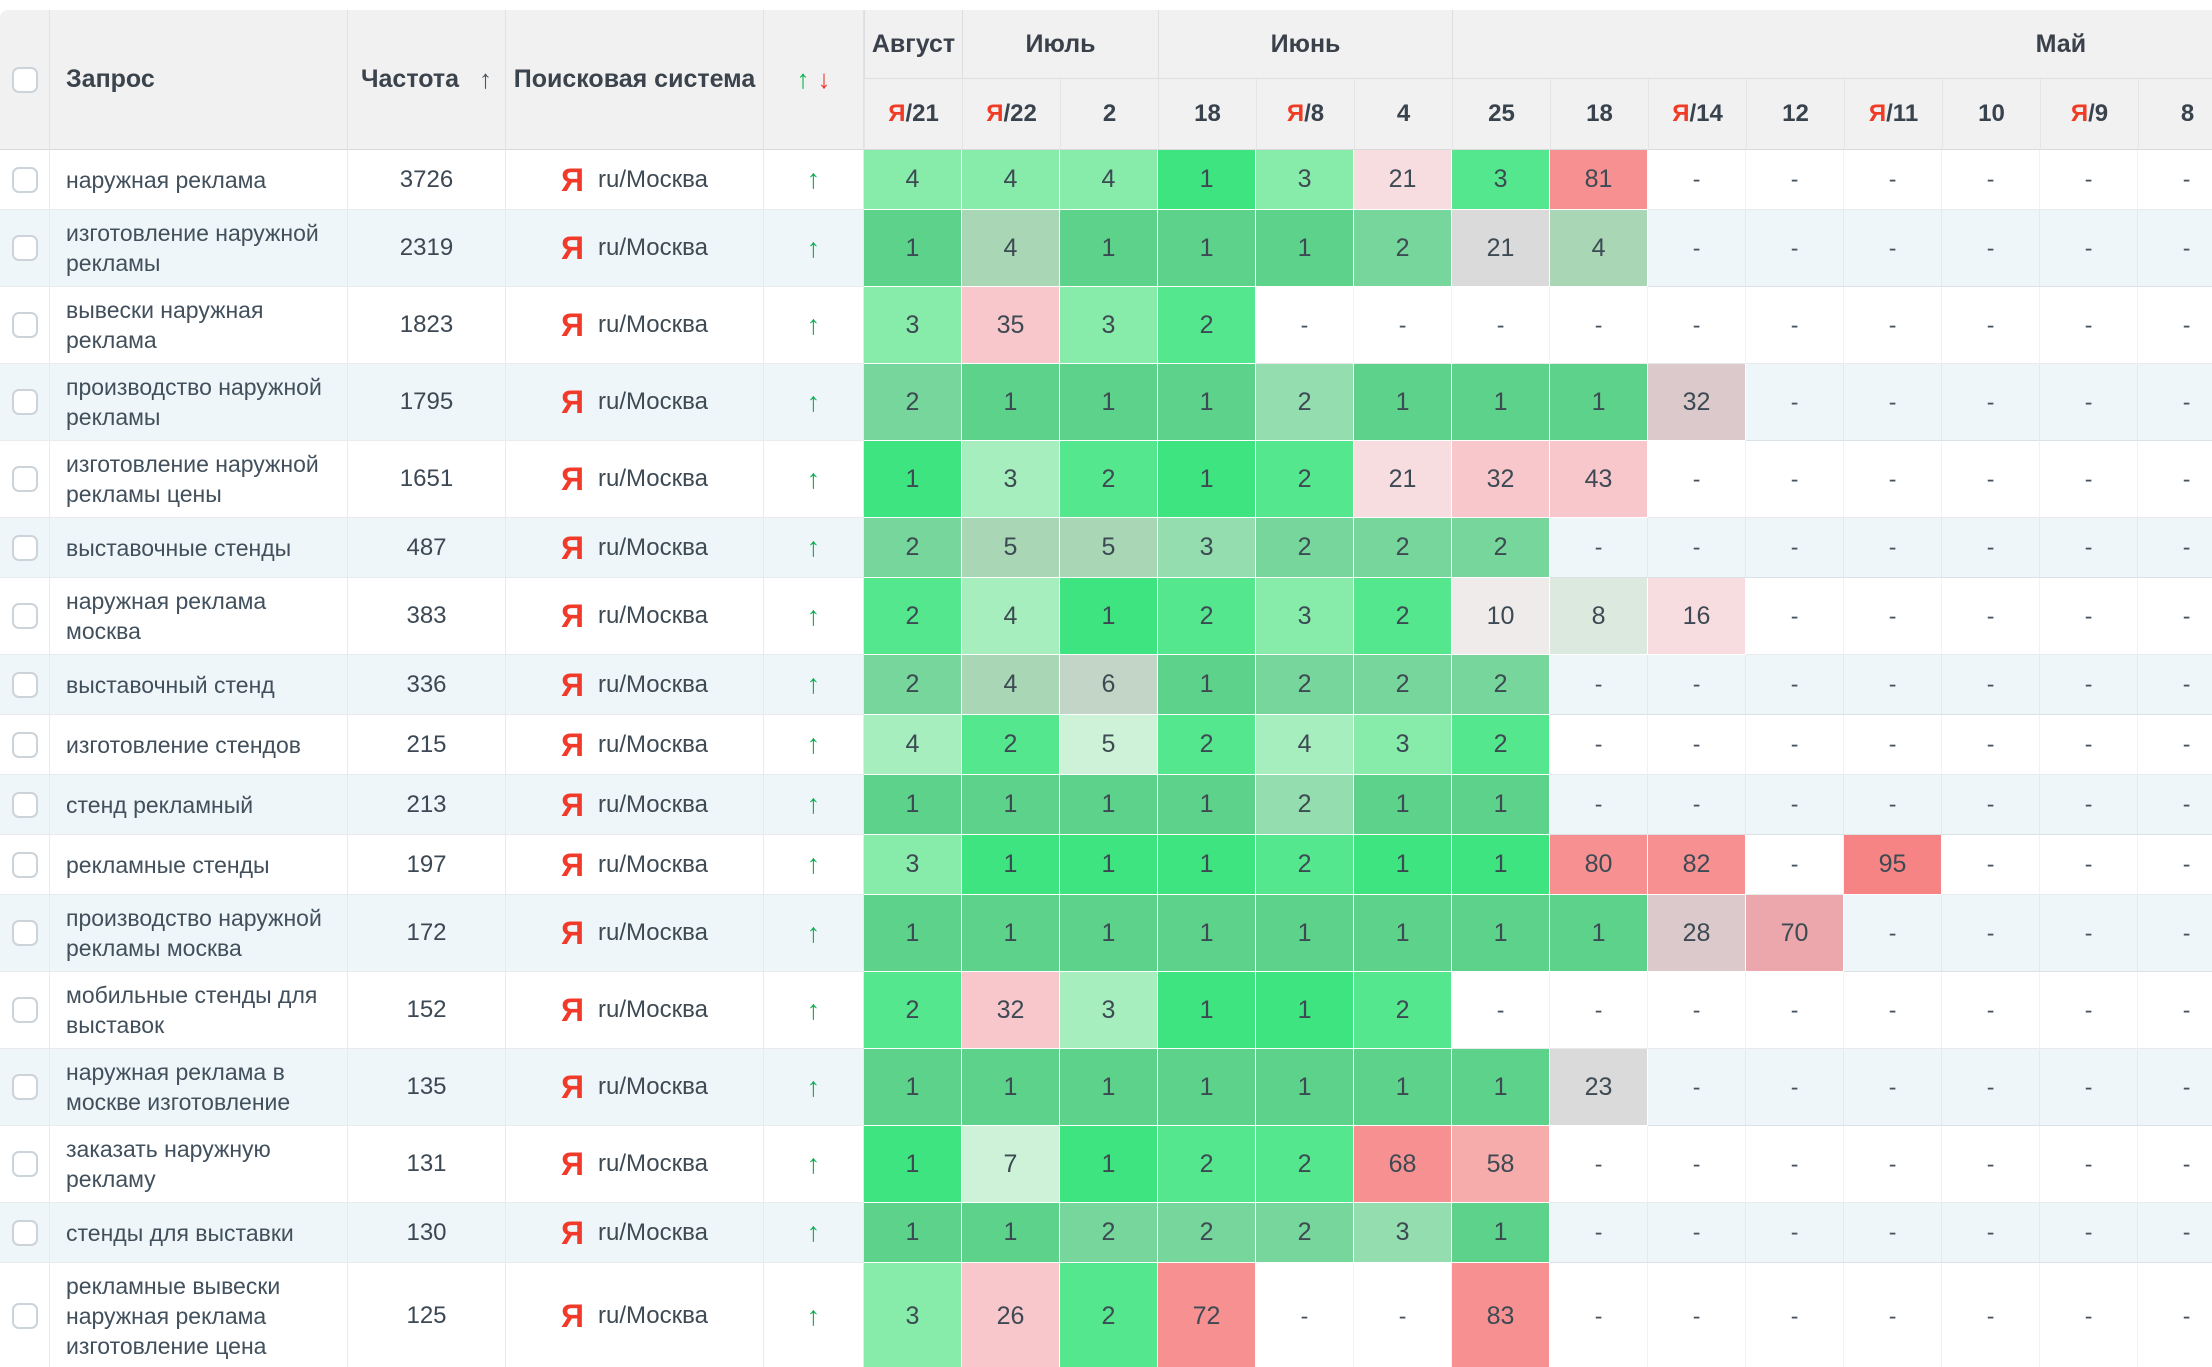  I want to click on query-cell: рекламные стенды, so click(199, 865).